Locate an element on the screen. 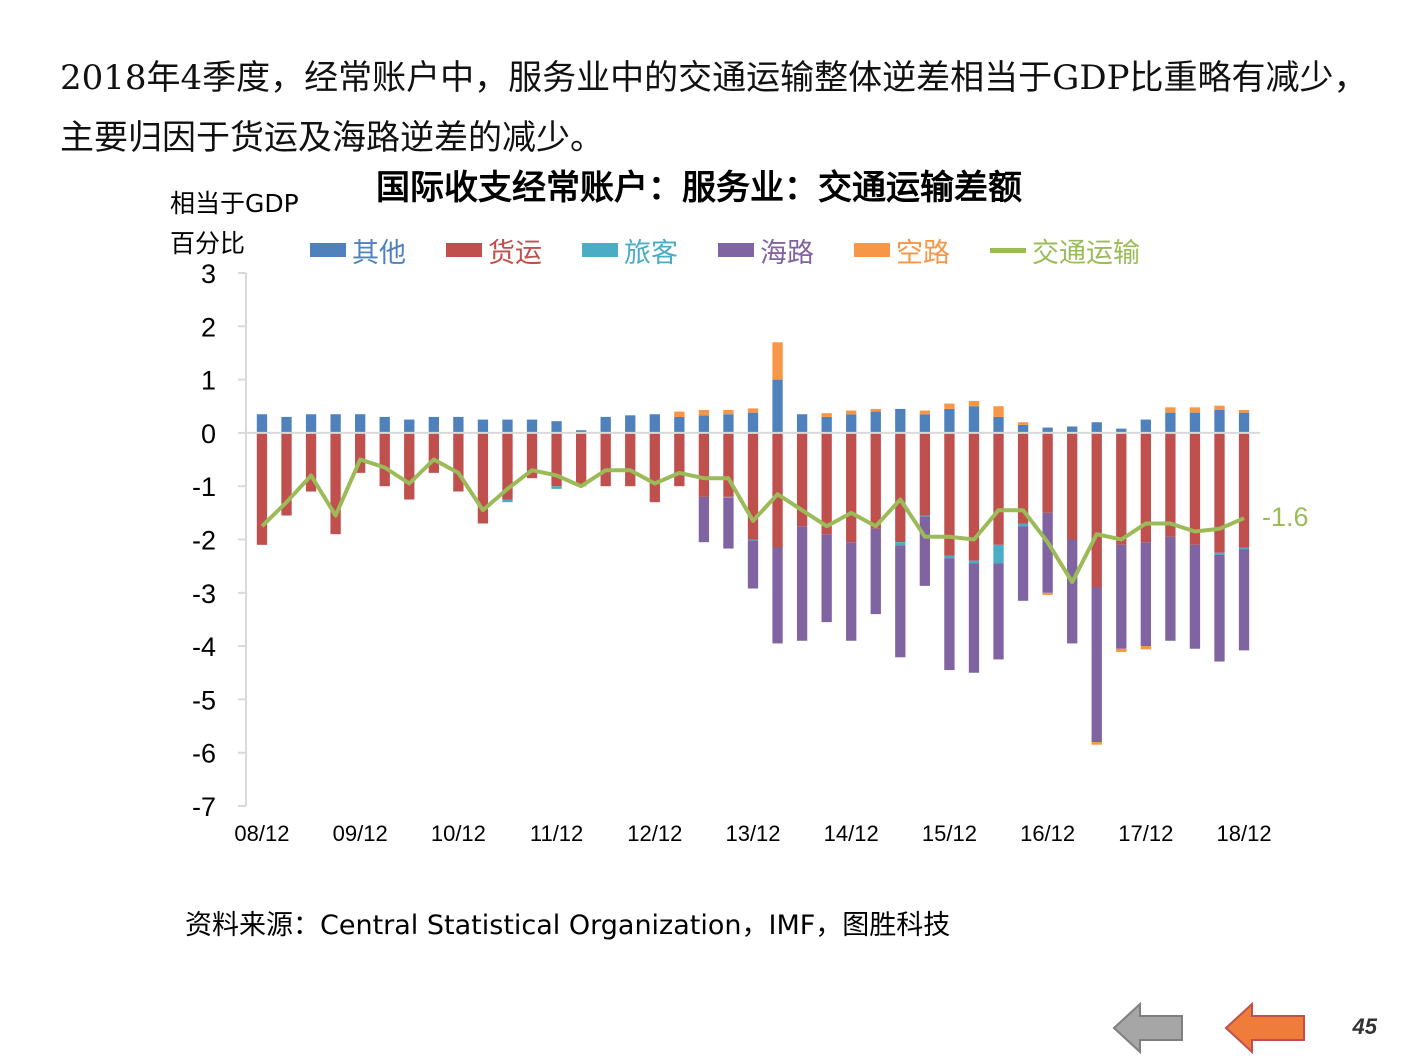 This screenshot has width=1411, height=1058. legend-item-freight: 货运 is located at coordinates (494, 250).